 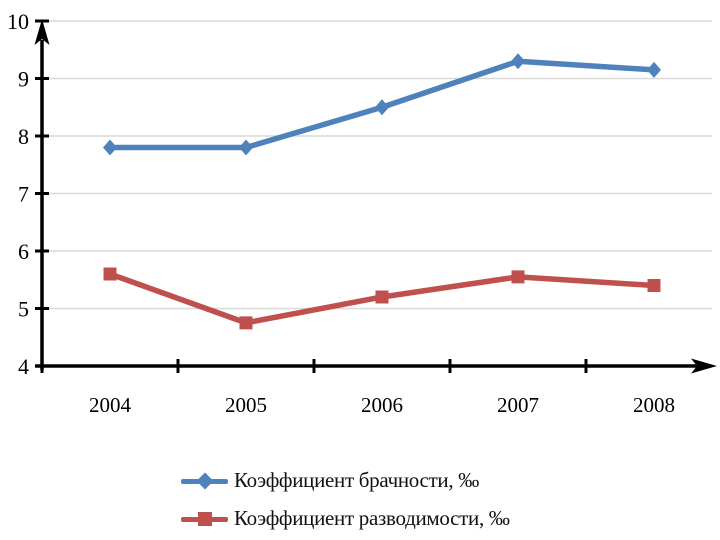 What do you see at coordinates (246, 405) in the screenshot?
I see `x-tick-label: 2005` at bounding box center [246, 405].